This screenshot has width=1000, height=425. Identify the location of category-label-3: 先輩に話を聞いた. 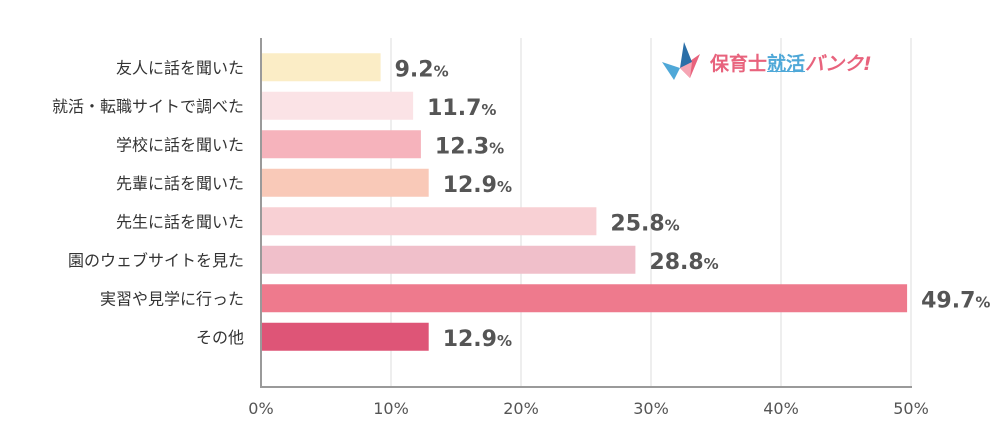
(180, 183).